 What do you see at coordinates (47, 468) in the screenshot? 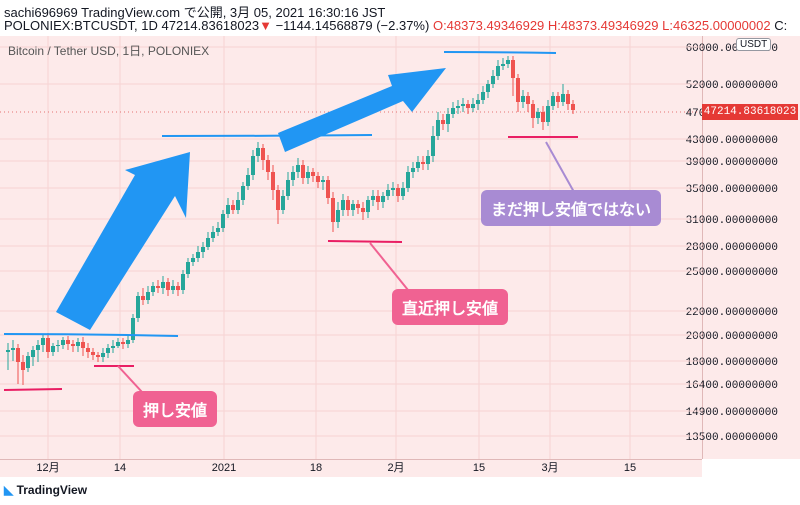
I see `x-tick-label: 12月` at bounding box center [47, 468].